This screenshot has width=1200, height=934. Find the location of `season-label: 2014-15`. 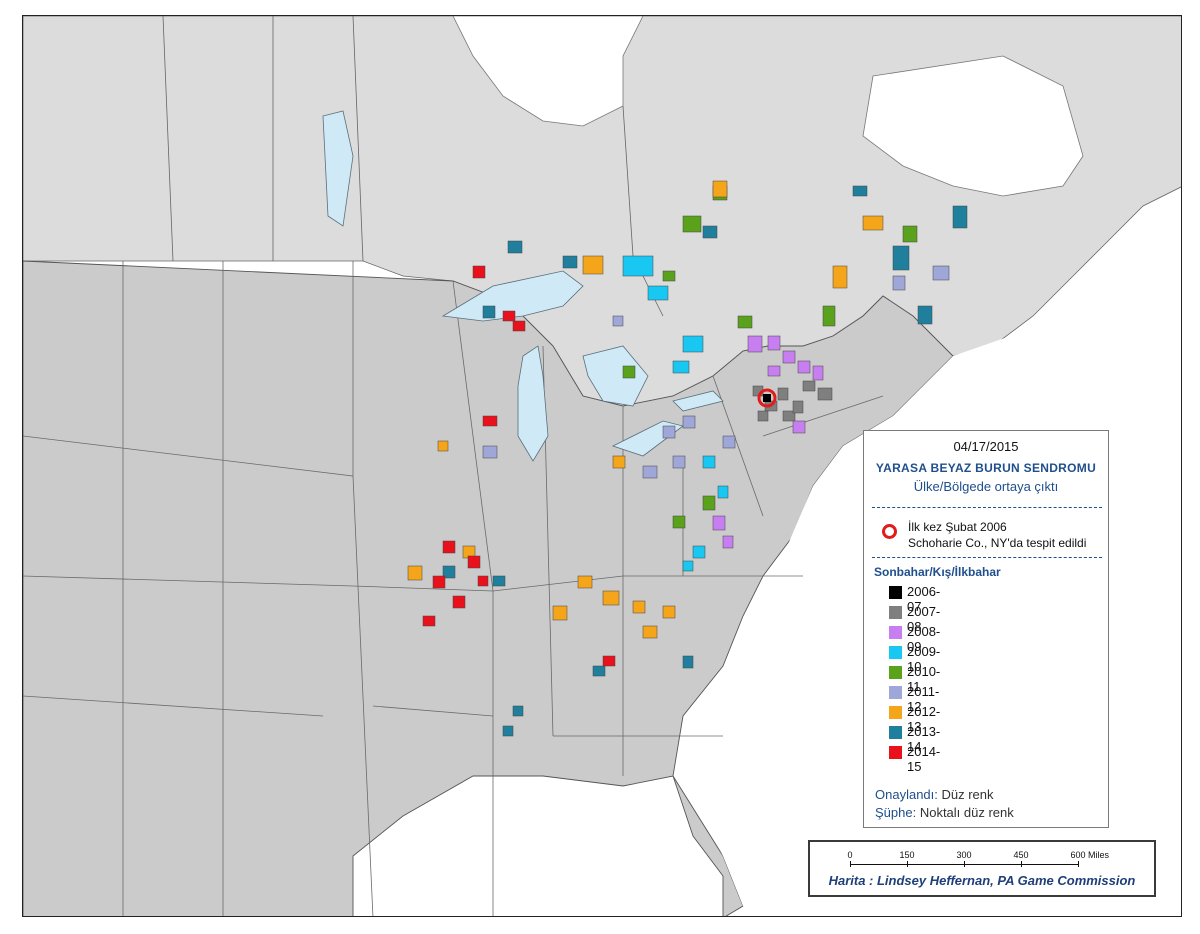

season-label: 2014-15 is located at coordinates (924, 759).